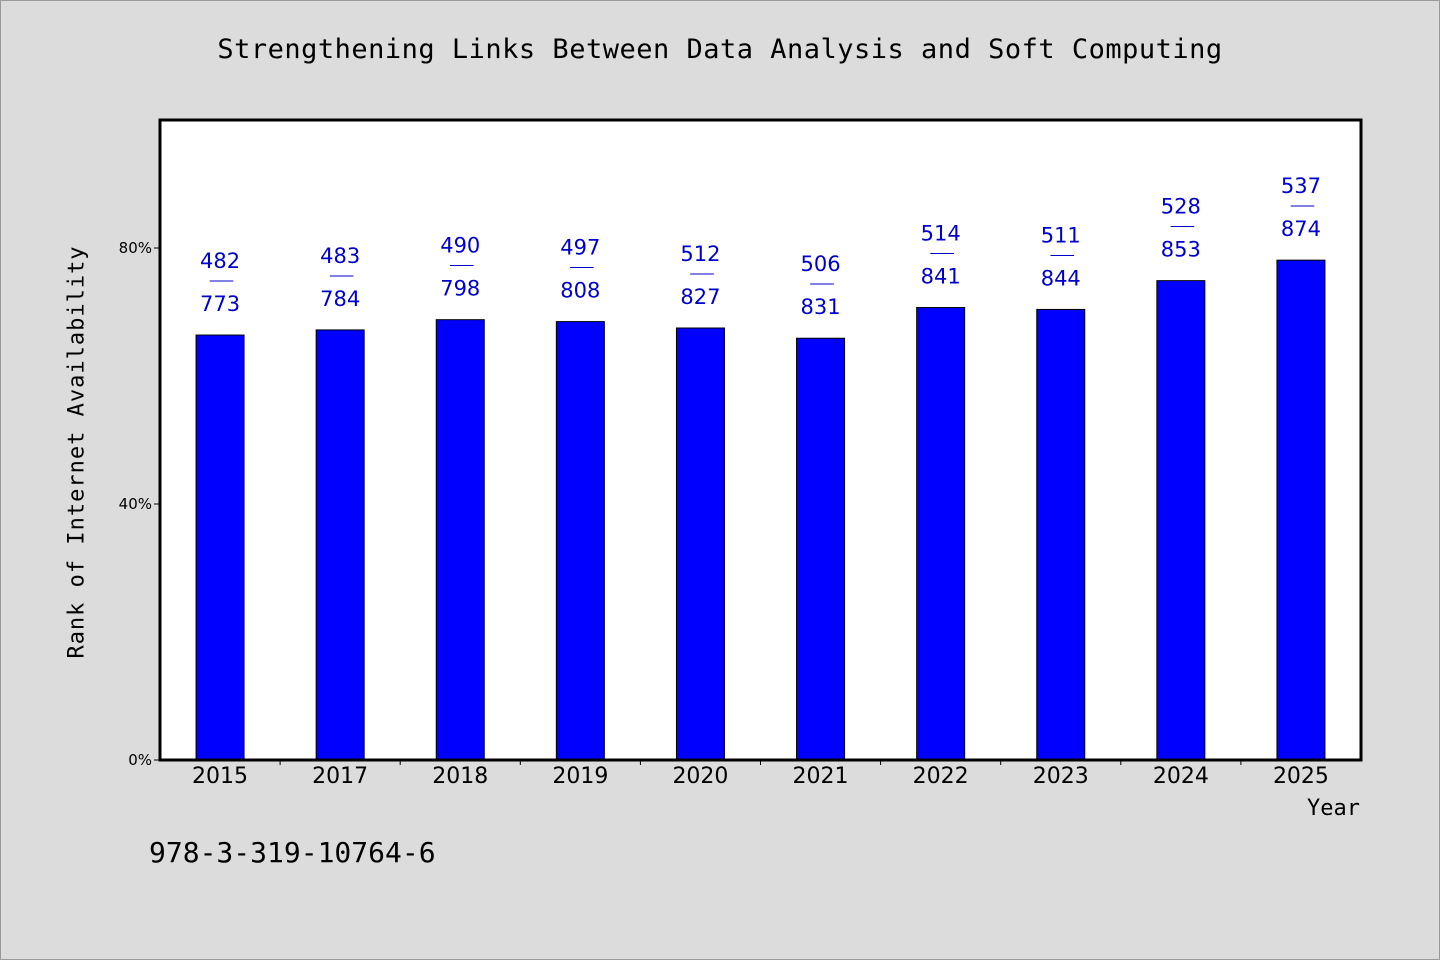 The image size is (1440, 960). What do you see at coordinates (821, 776) in the screenshot?
I see `x-tick-label: 2021` at bounding box center [821, 776].